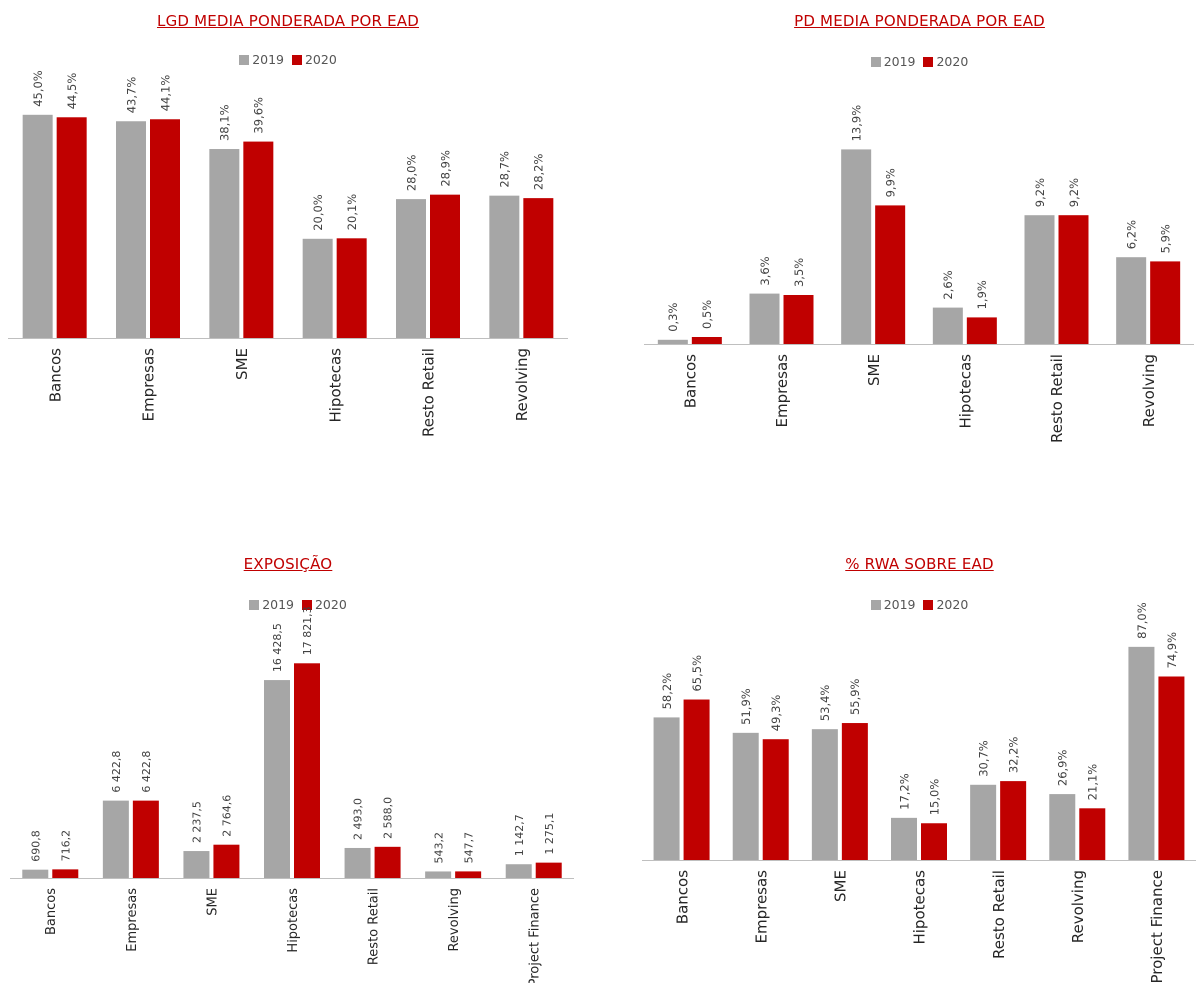  What do you see at coordinates (948, 284) in the screenshot?
I see `data-label: 2,6%` at bounding box center [948, 284].